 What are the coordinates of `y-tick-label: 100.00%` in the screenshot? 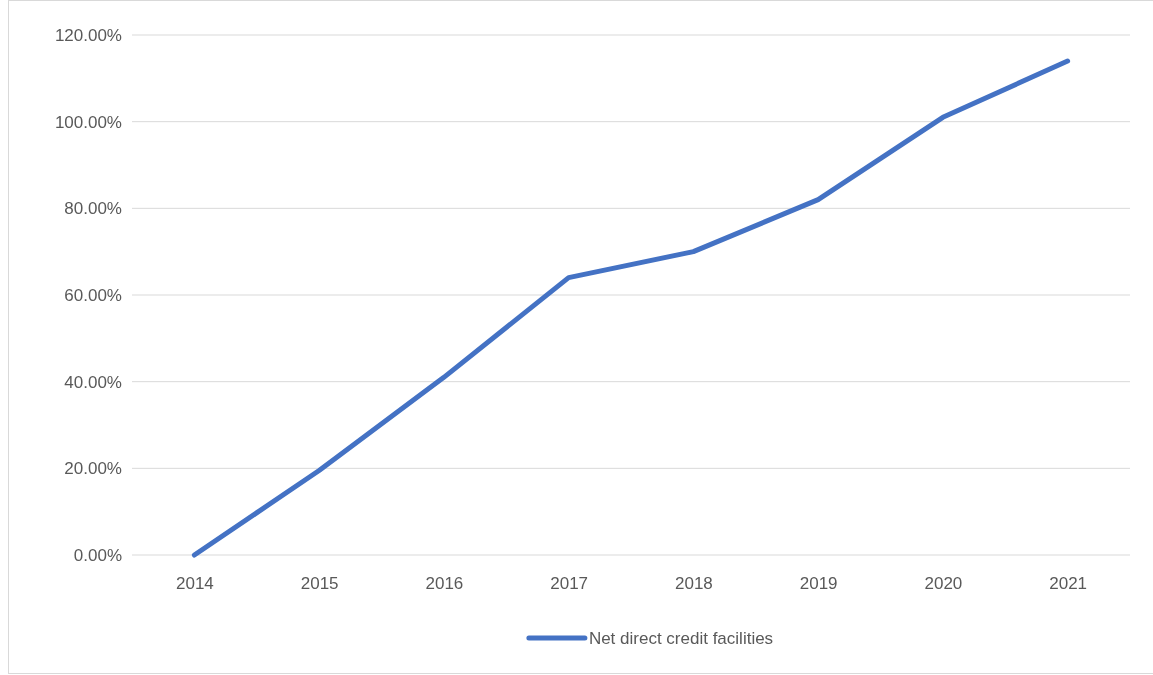 It's located at (88, 122).